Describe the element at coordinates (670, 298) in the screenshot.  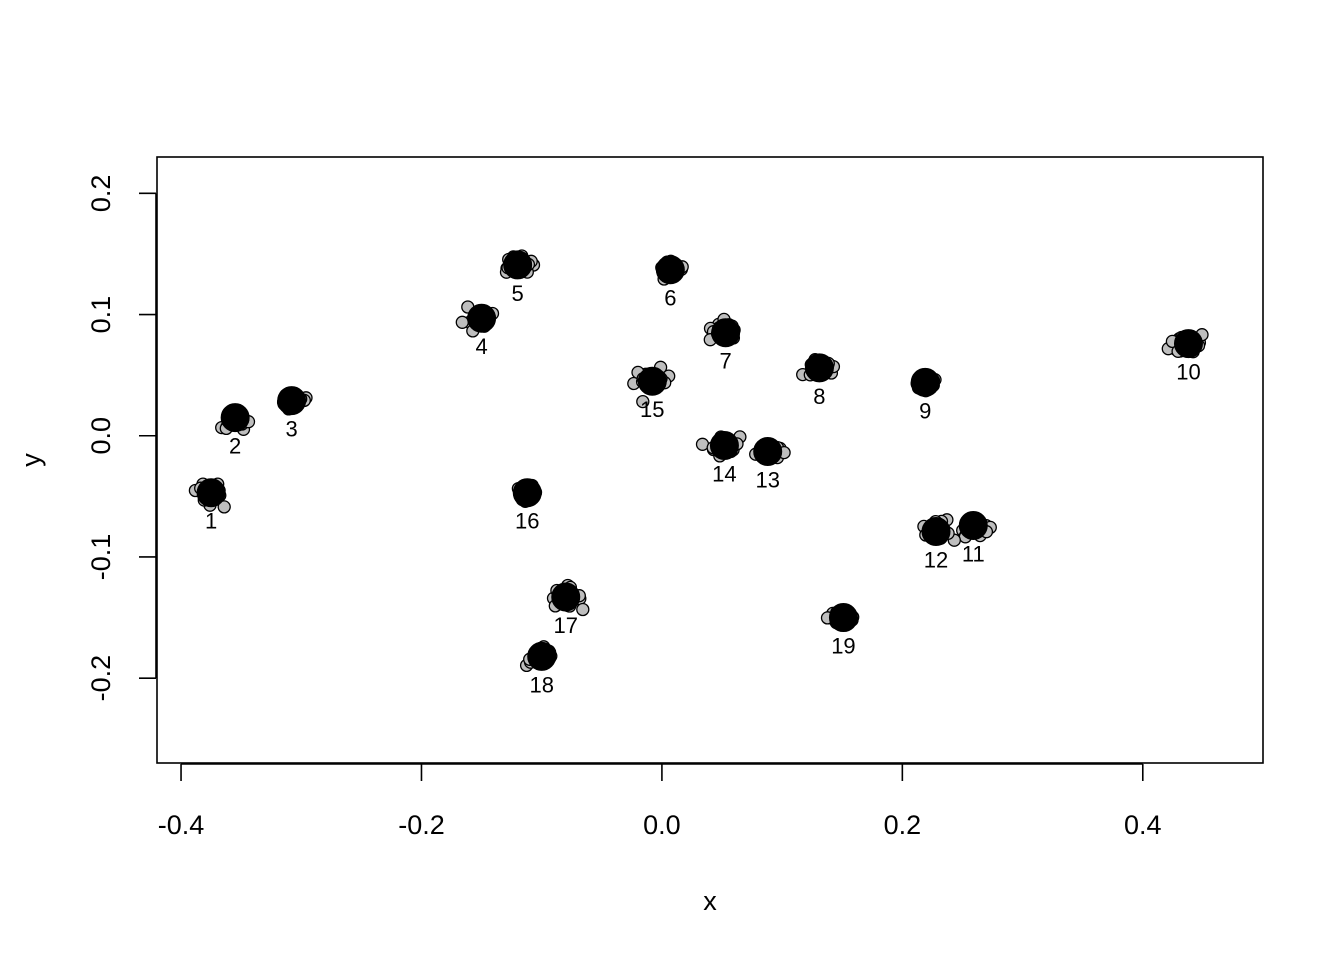
I see `cluster-label: 6` at that location.